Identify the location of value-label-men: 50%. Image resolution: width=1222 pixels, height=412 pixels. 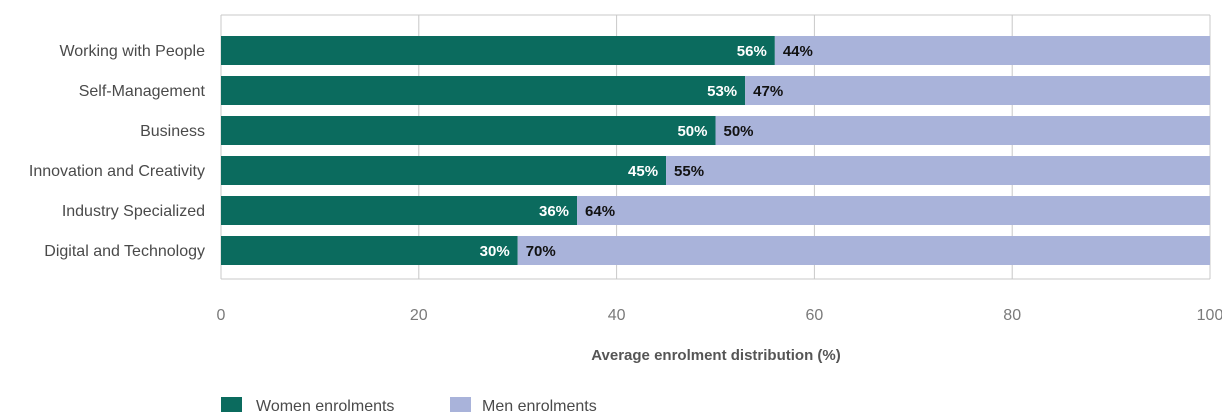
(739, 131).